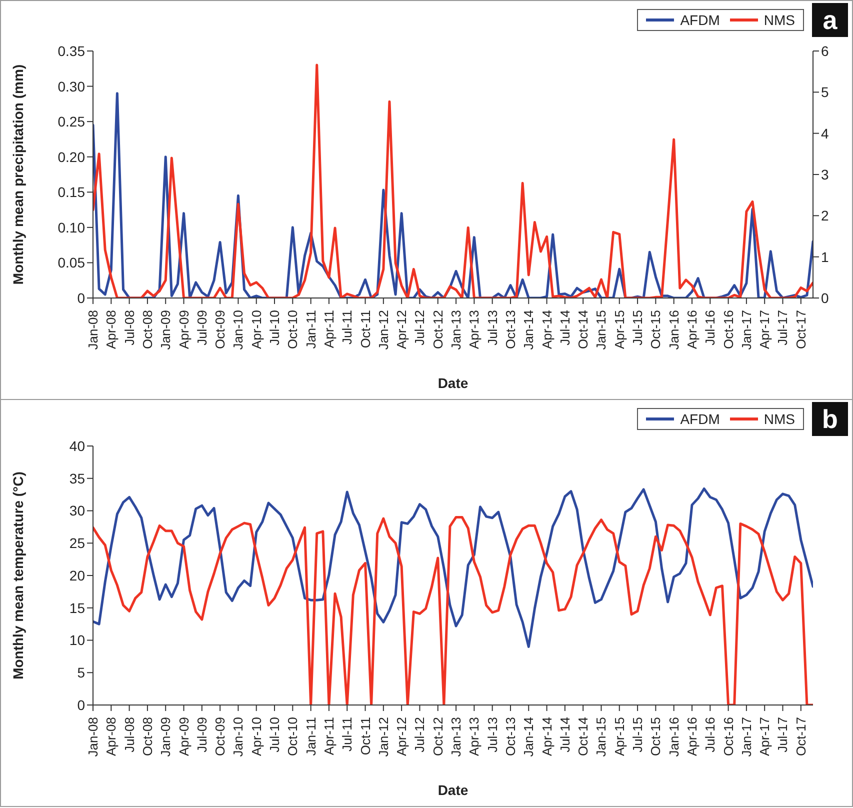 This screenshot has width=853, height=808. What do you see at coordinates (830, 419) in the screenshot?
I see `text: b` at bounding box center [830, 419].